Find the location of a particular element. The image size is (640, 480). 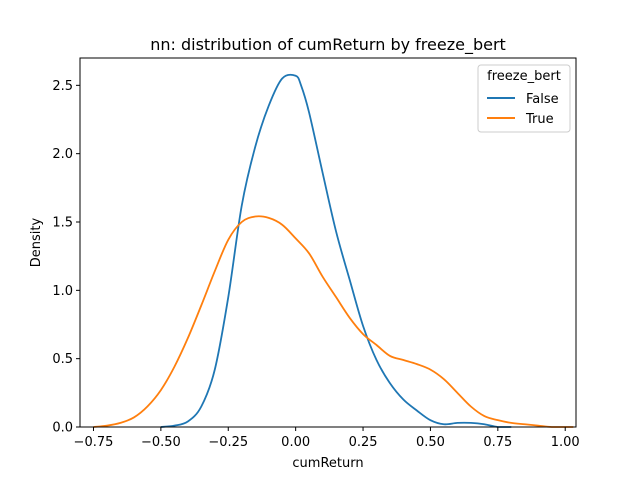

x-tick-label: 0.75 is located at coordinates (497, 442).